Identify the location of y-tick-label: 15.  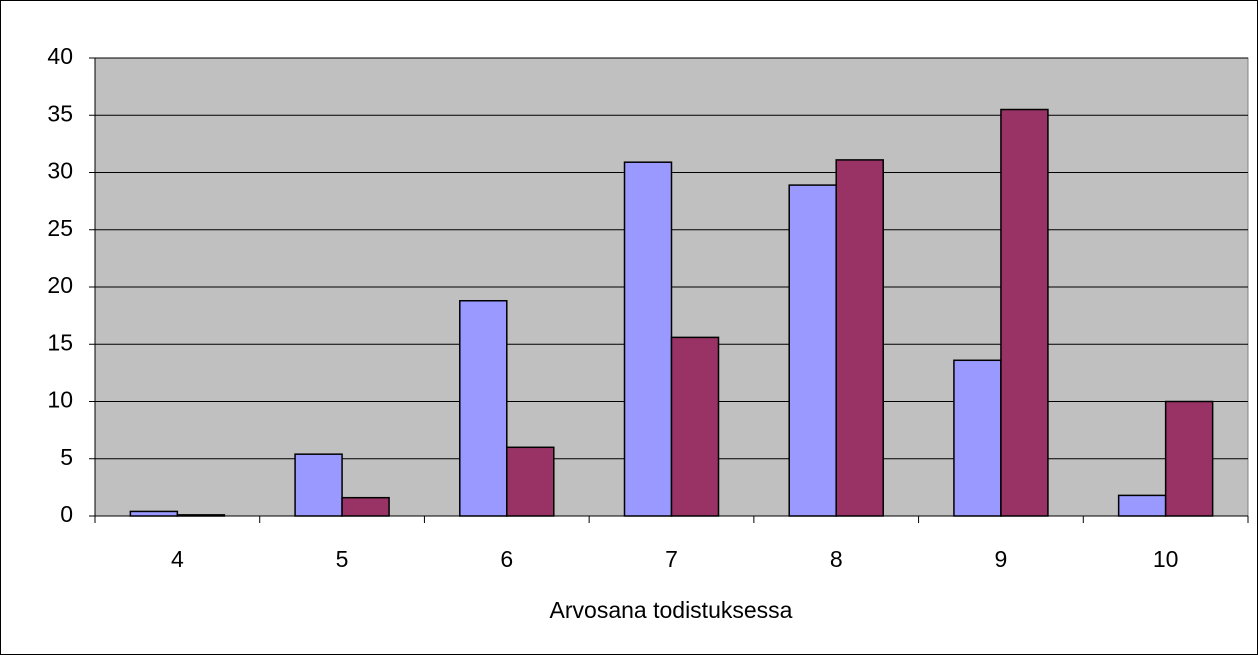
(60, 342).